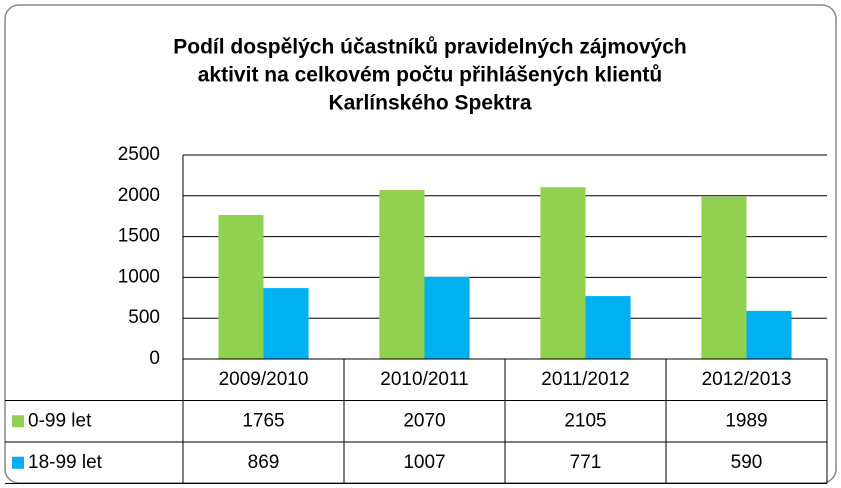  Describe the element at coordinates (586, 462) in the screenshot. I see `table-value: 771` at that location.